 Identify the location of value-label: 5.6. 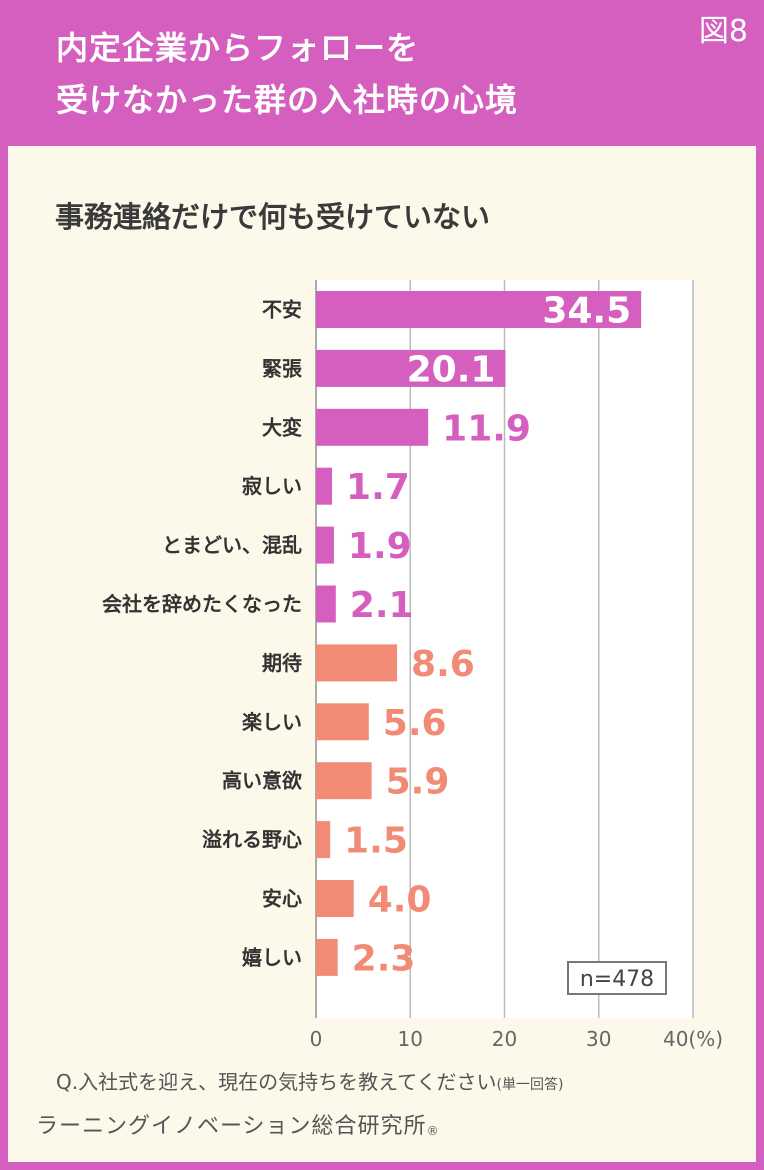
(415, 723).